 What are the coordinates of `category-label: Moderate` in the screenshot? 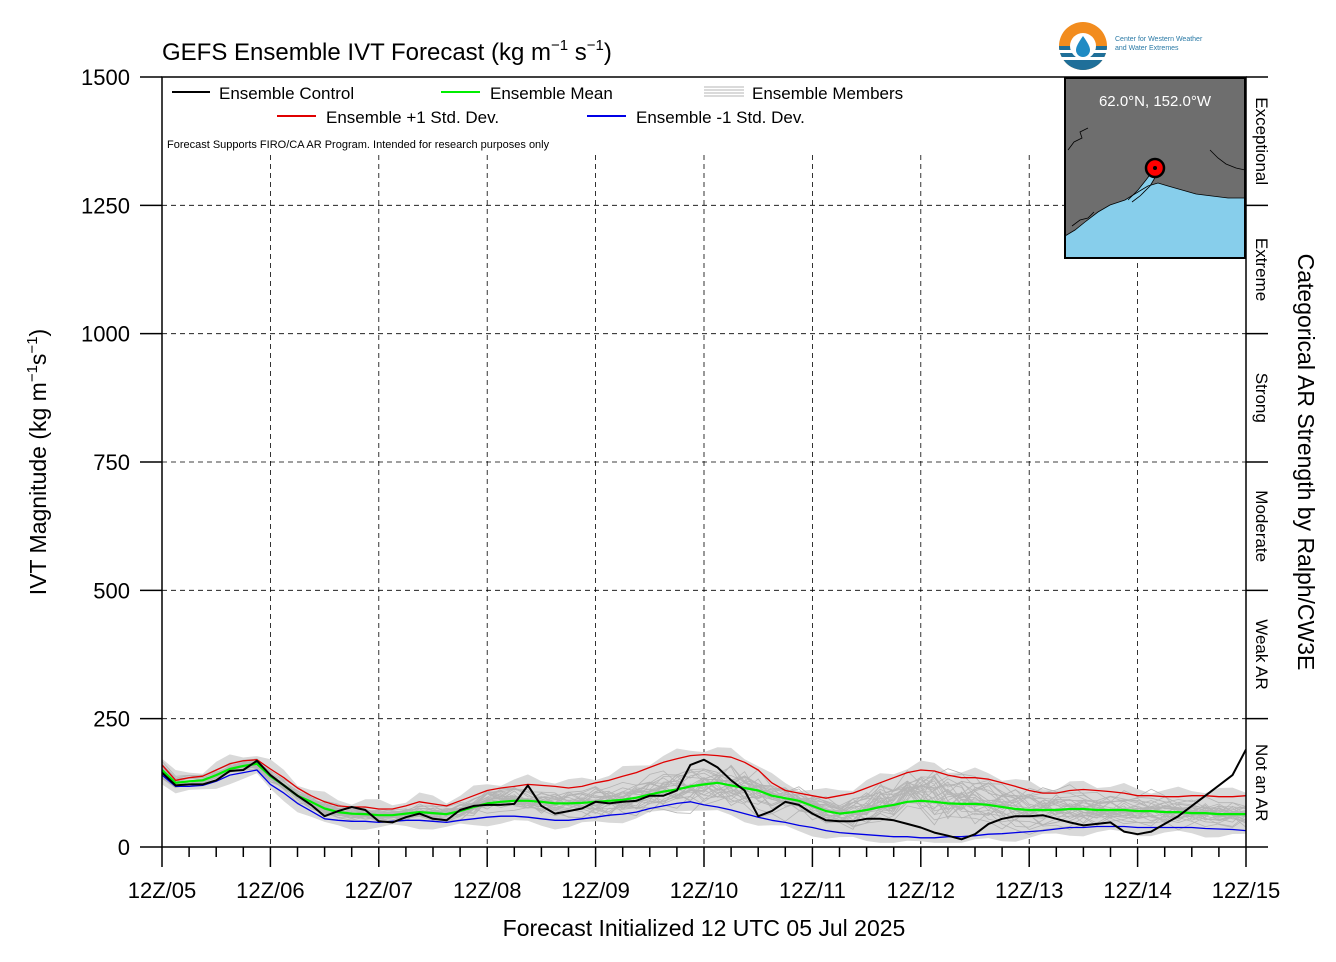 It's located at (1261, 526).